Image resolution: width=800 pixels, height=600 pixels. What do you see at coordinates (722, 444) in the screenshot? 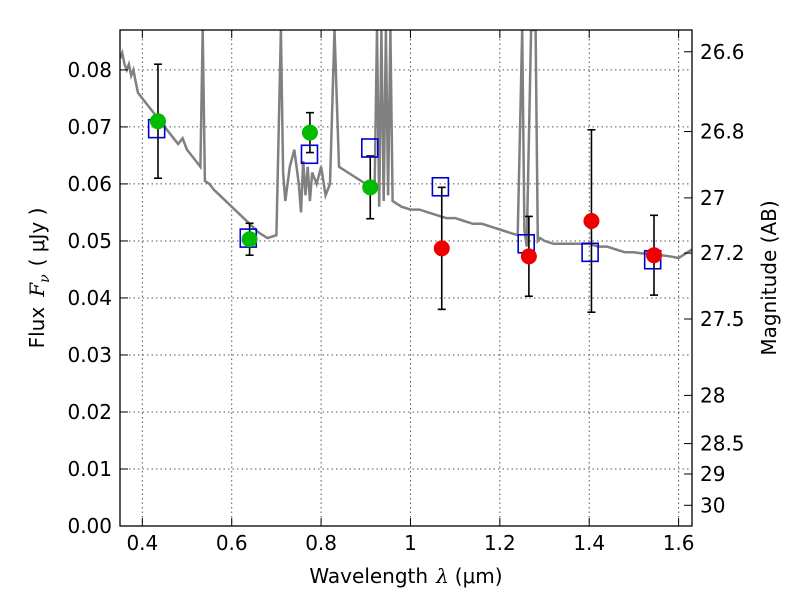
I see `y2-tick-label: 28.5` at bounding box center [722, 444].